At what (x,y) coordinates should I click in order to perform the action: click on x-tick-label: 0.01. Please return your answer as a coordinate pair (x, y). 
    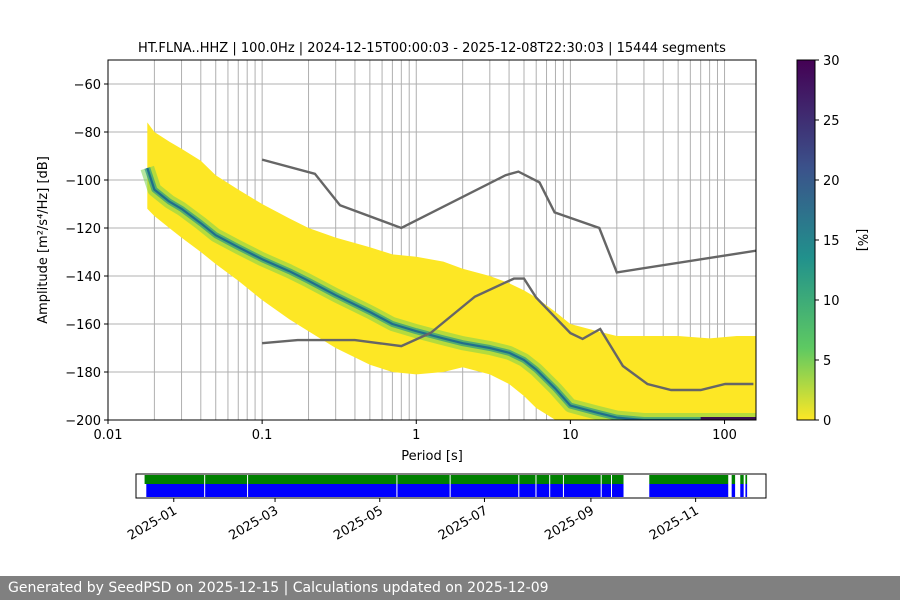
    Looking at the image, I should click on (108, 435).